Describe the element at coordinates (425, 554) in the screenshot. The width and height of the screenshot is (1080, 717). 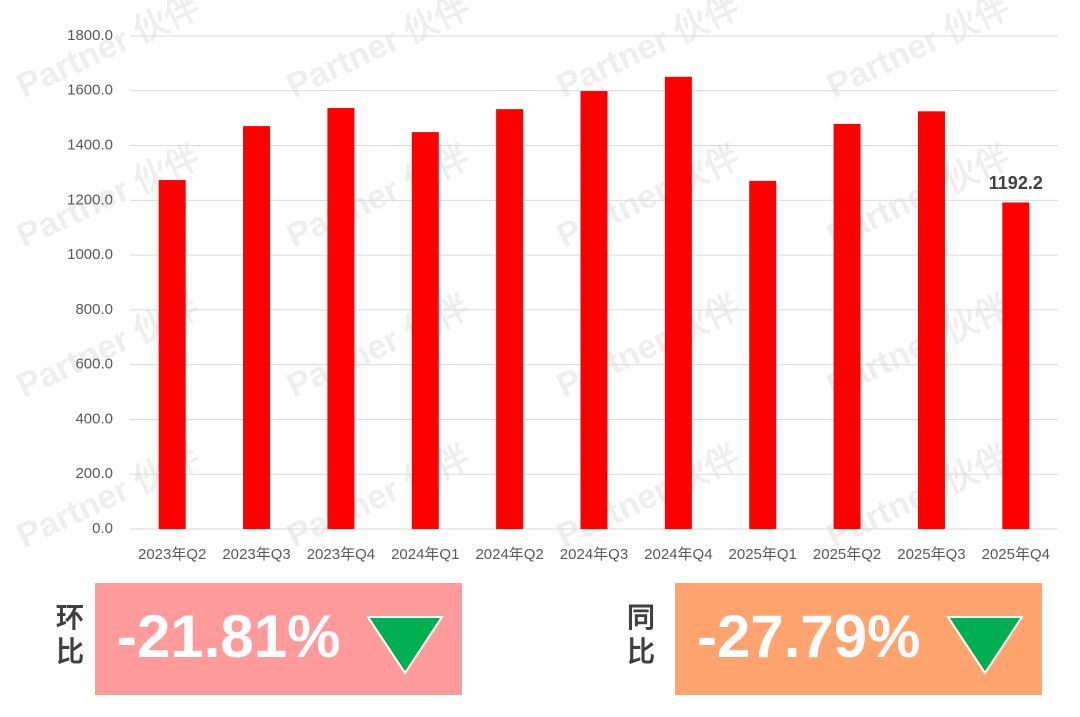
I see `x-tick-label: 2024年Q1` at that location.